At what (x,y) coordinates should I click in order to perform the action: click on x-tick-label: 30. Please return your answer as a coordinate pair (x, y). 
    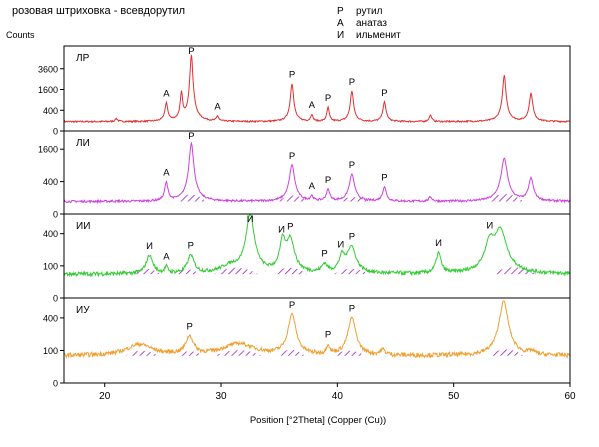
    Looking at the image, I should click on (221, 396).